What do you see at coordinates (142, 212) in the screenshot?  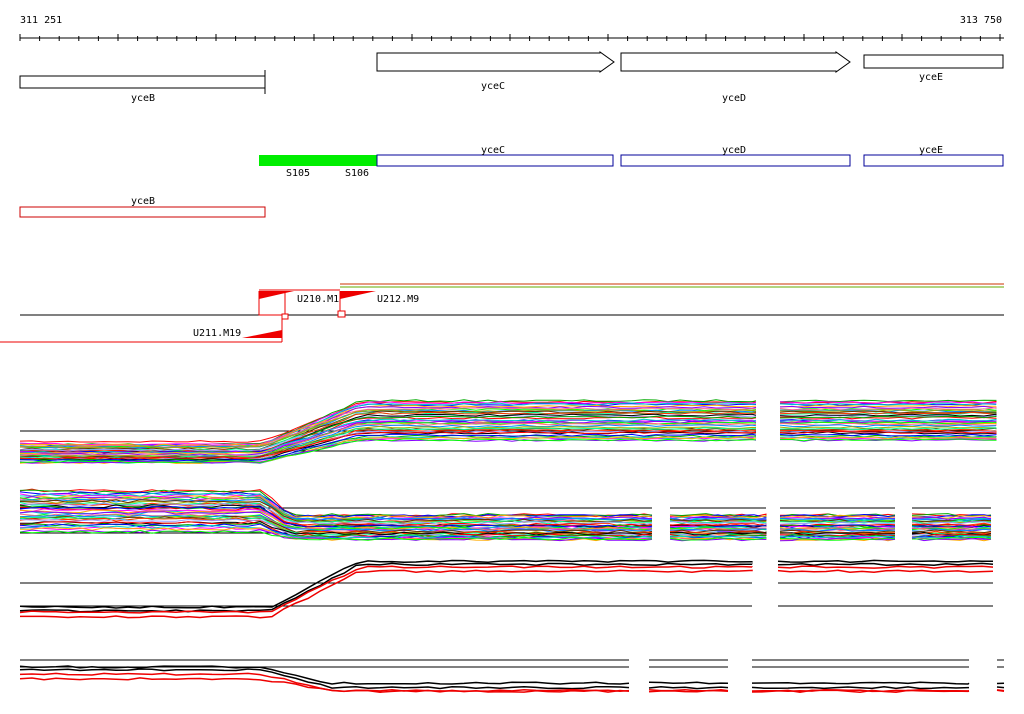 I see `antisense-gene-yceB` at bounding box center [142, 212].